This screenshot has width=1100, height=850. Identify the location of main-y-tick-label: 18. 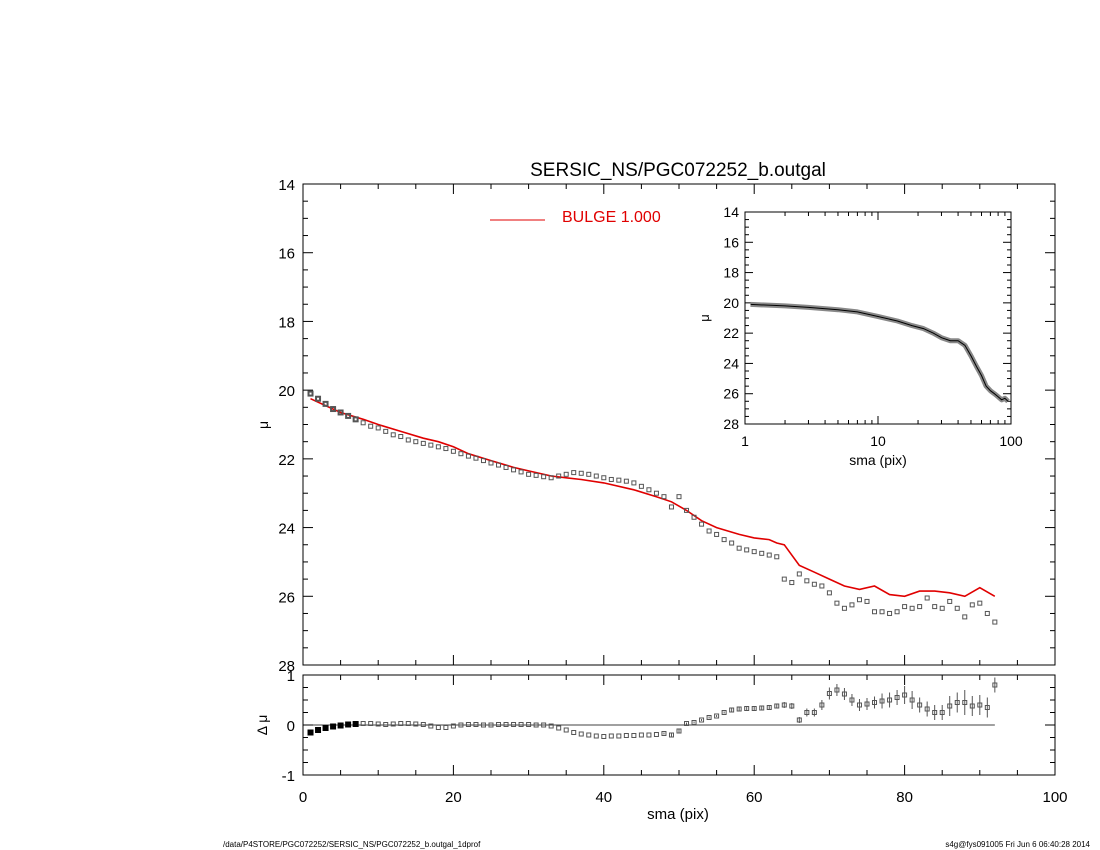
(286, 322).